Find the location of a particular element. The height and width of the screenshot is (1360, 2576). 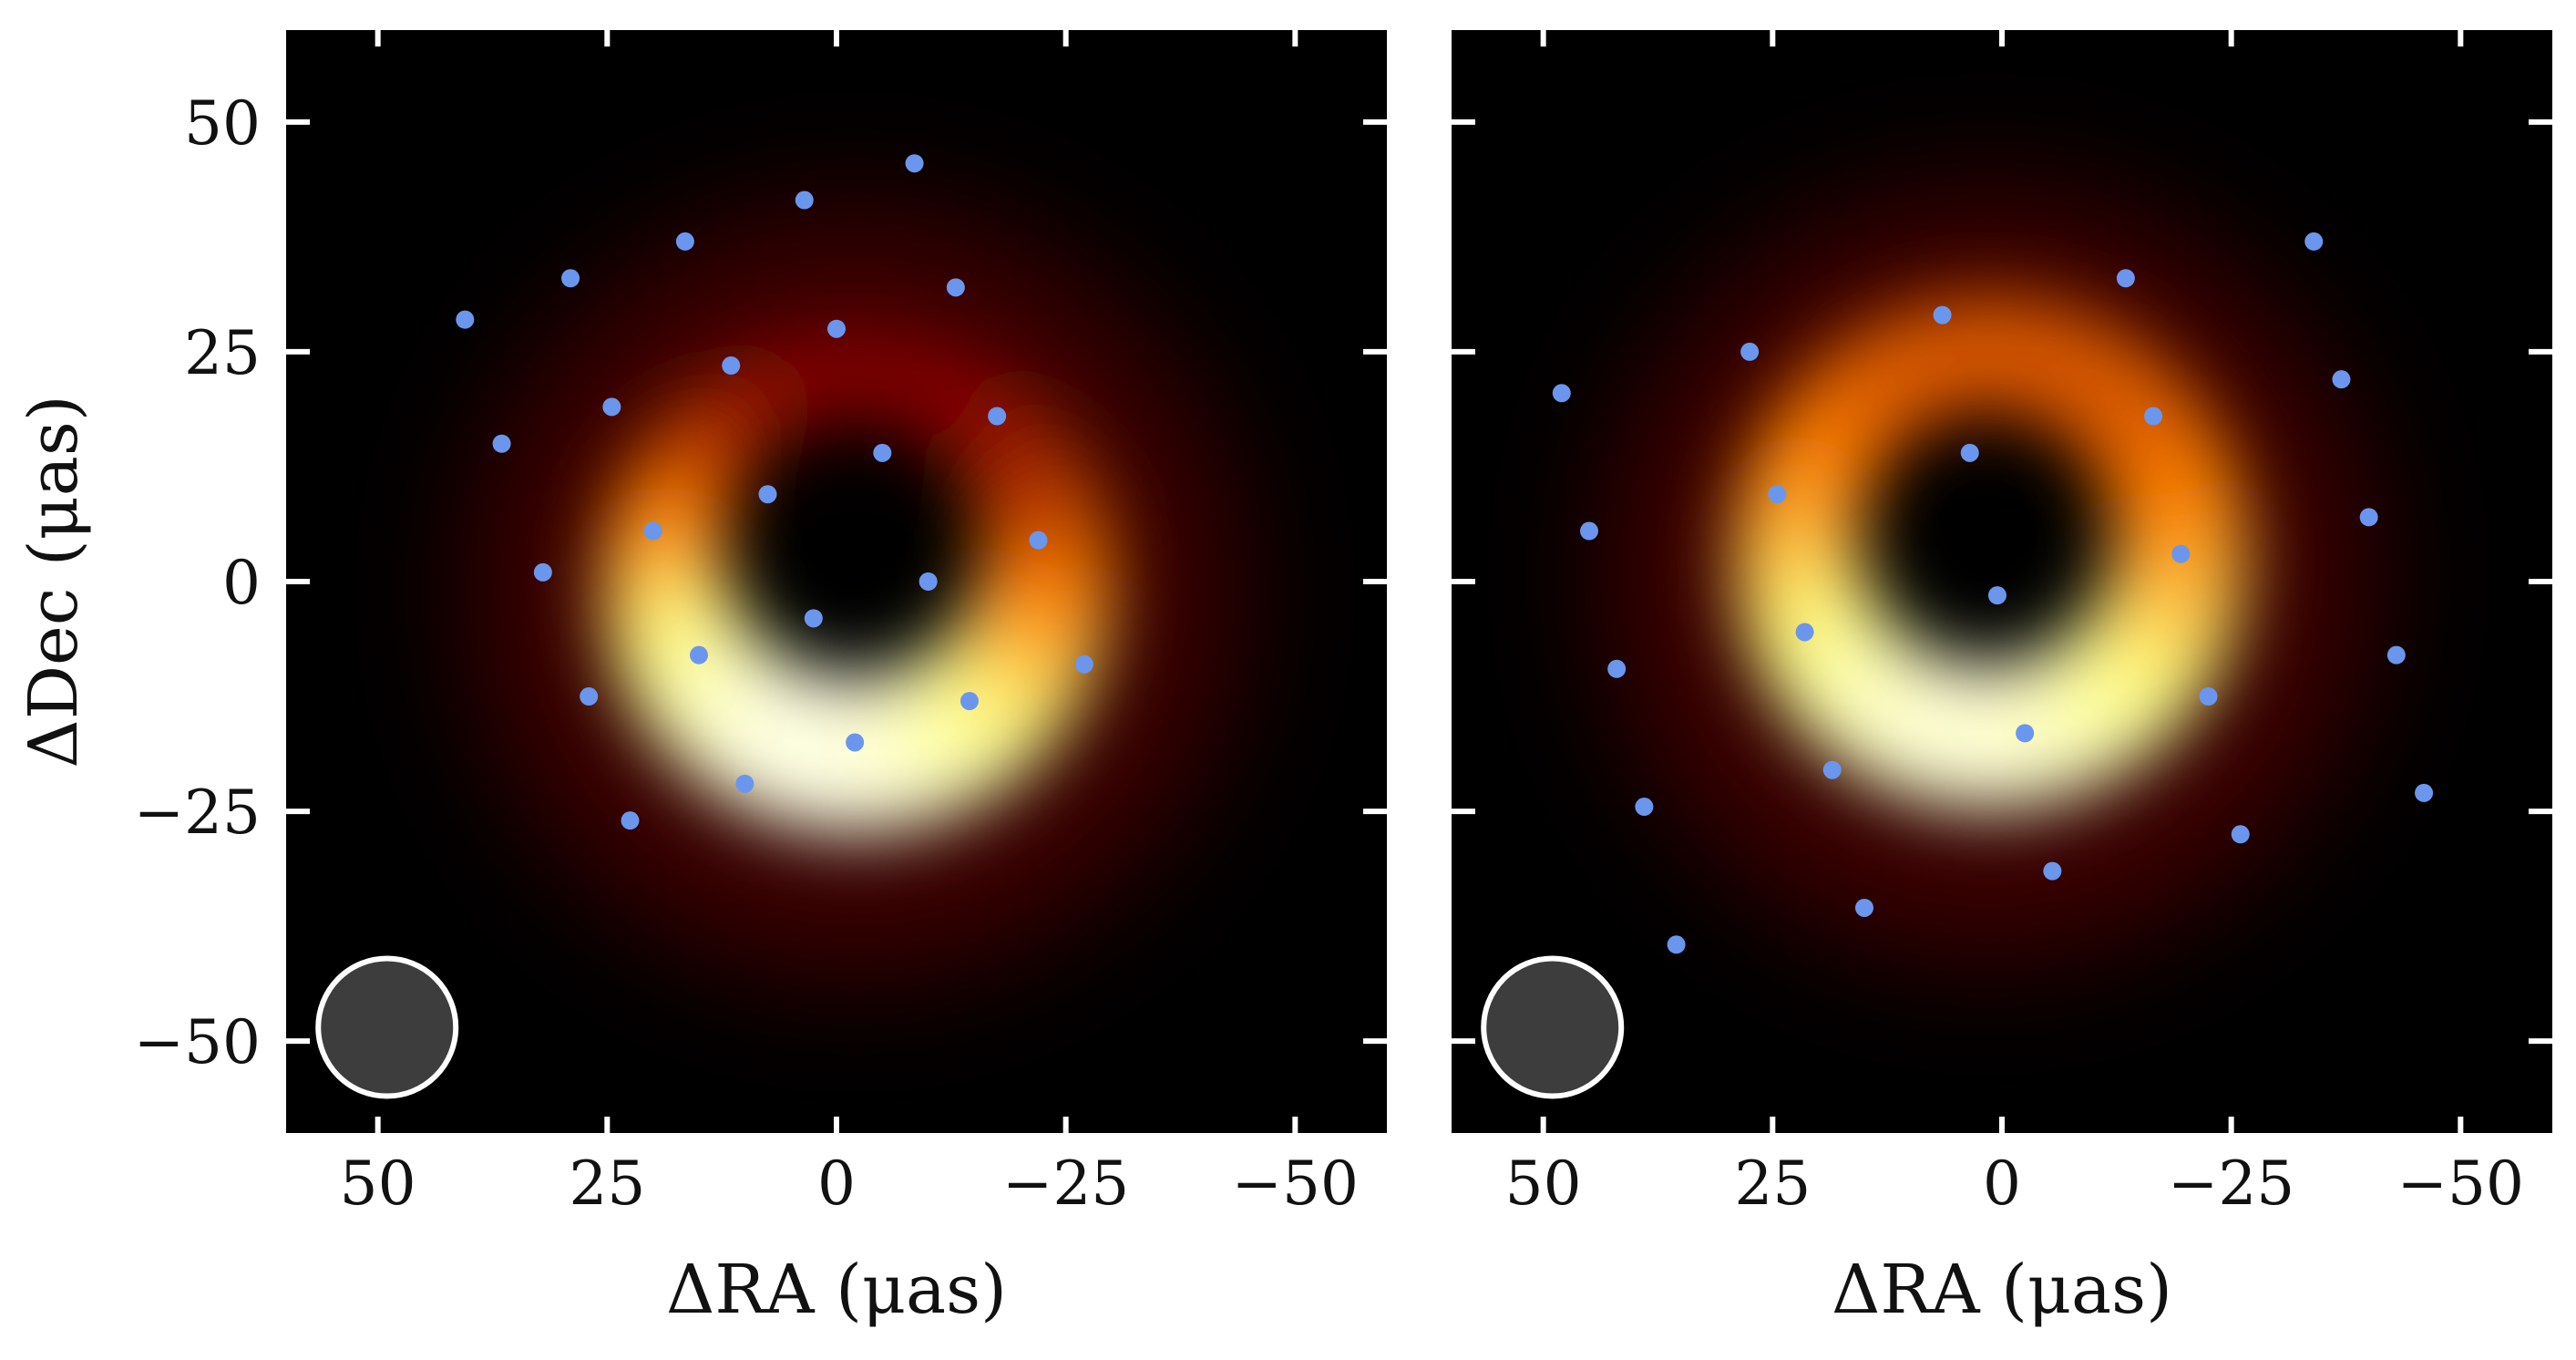

y-tick-label: −50 is located at coordinates (198, 1042).